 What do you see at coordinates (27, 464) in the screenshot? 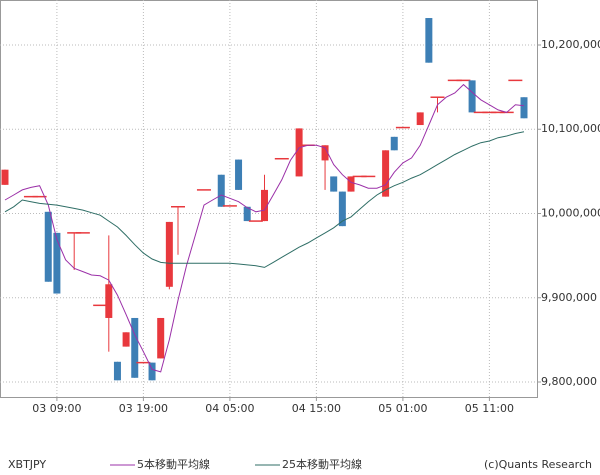
I see `symbol-label: XBTJPY` at bounding box center [27, 464].